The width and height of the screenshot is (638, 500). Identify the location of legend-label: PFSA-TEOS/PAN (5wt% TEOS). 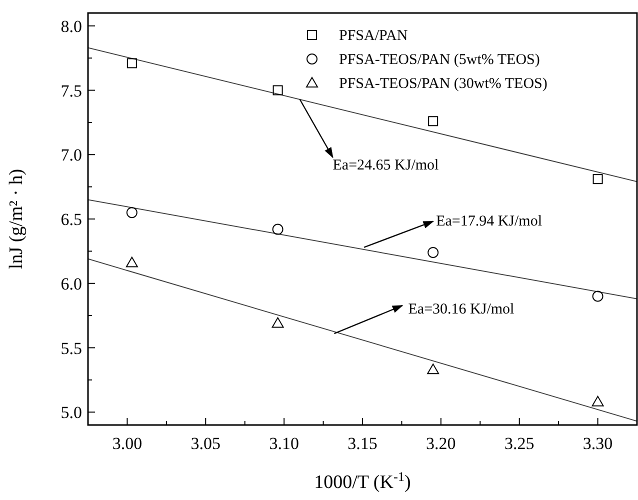
(439, 60).